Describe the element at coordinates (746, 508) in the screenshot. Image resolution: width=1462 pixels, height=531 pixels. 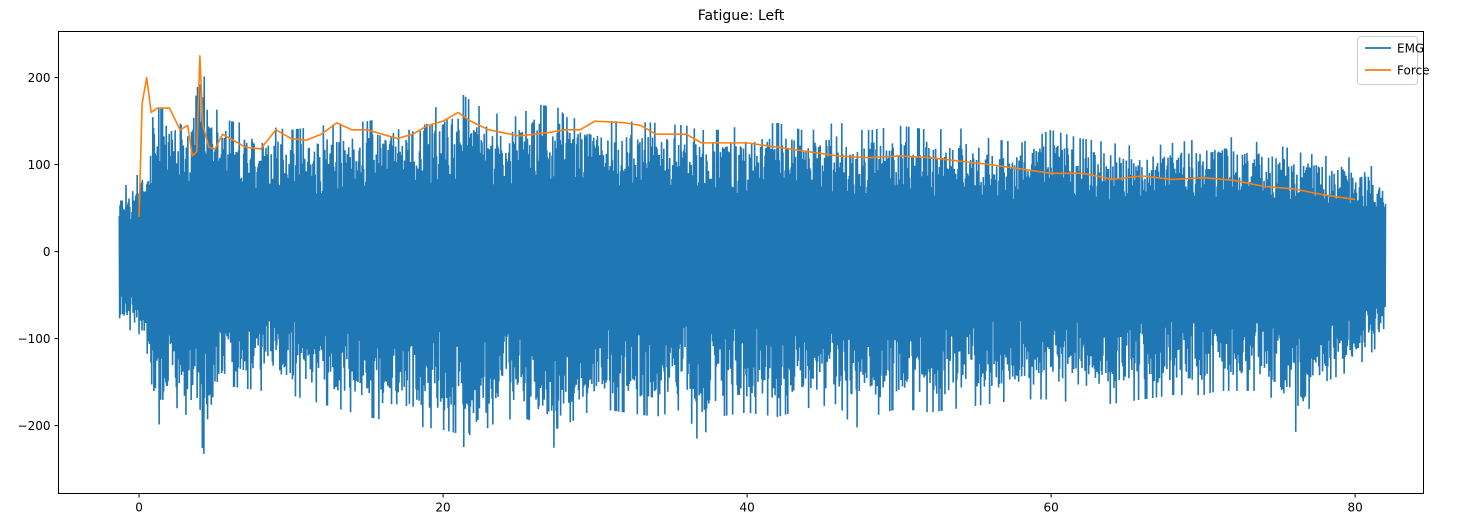
I see `x-tick-label: 40` at that location.